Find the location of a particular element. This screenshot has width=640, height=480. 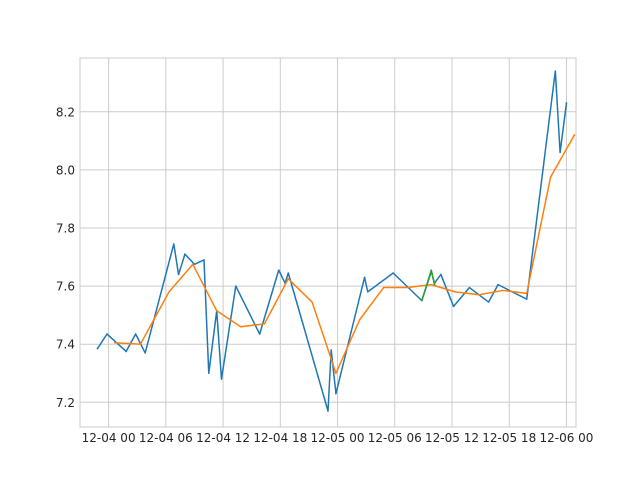

y-tick-label: 7.4 is located at coordinates (65, 345).